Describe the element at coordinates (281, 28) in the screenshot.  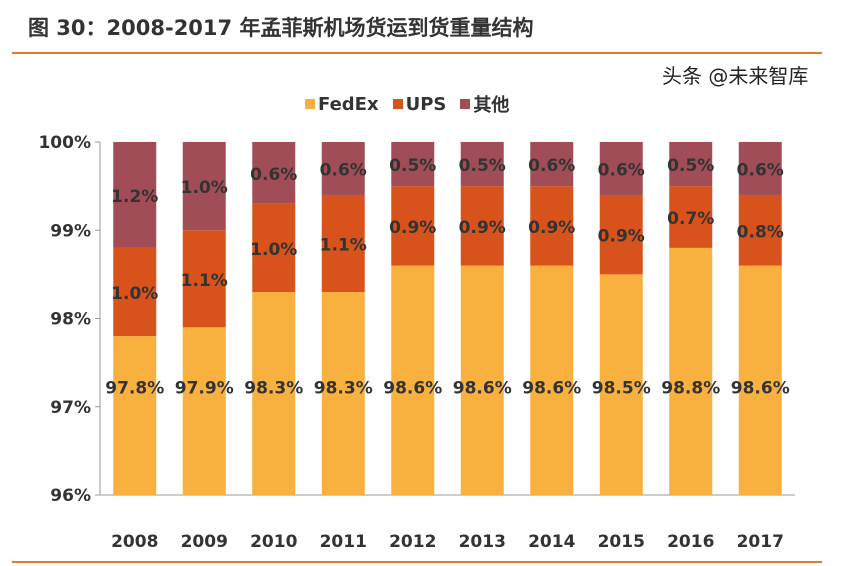
I see `chart-title: 图 30：2008-2017 年孟菲斯机场货运到货重量结构` at that location.